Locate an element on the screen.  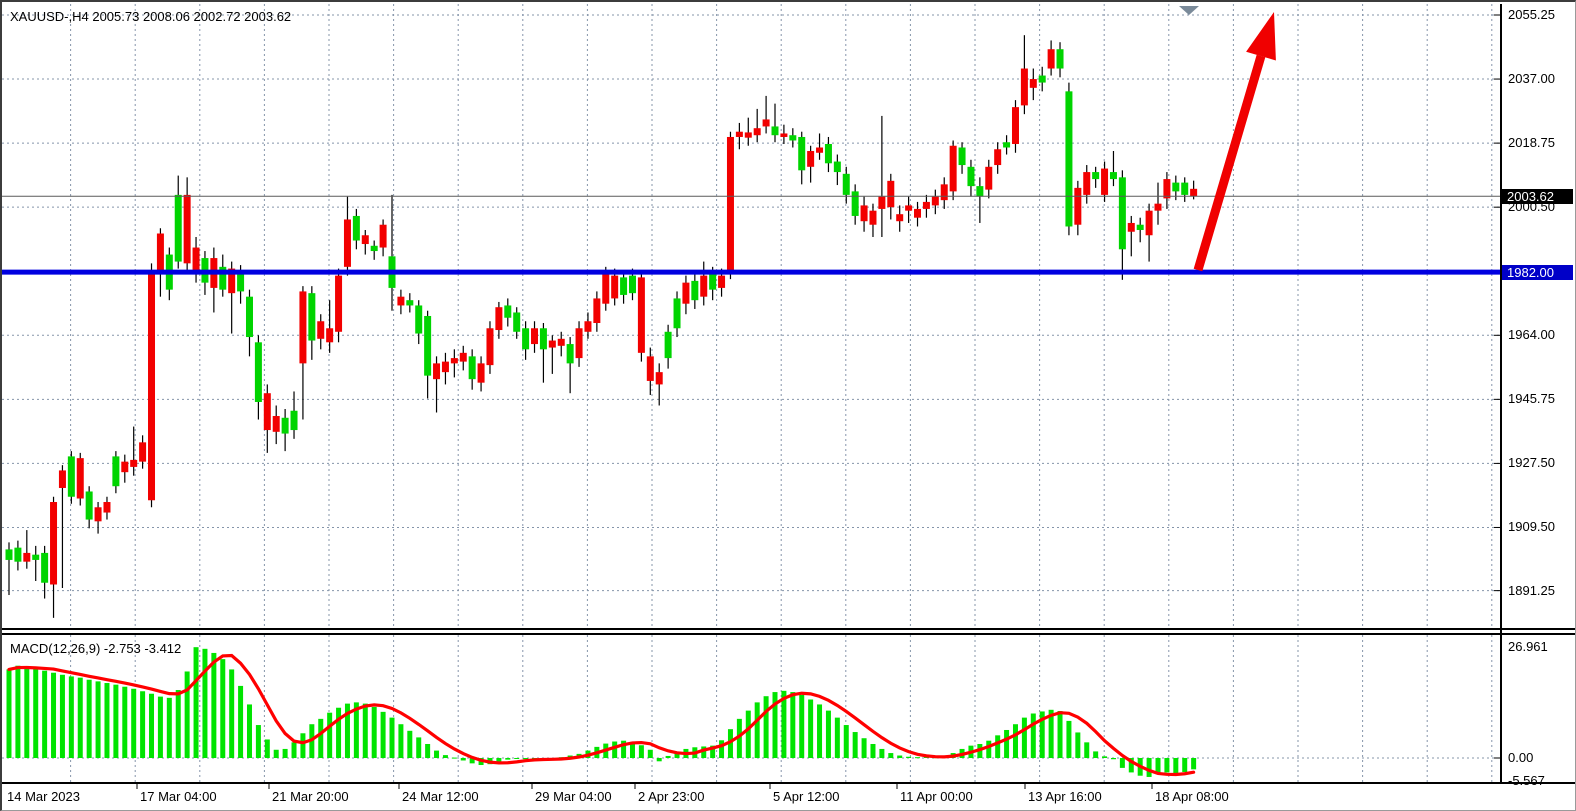
macd-signal-line is located at coordinates (601, 715).